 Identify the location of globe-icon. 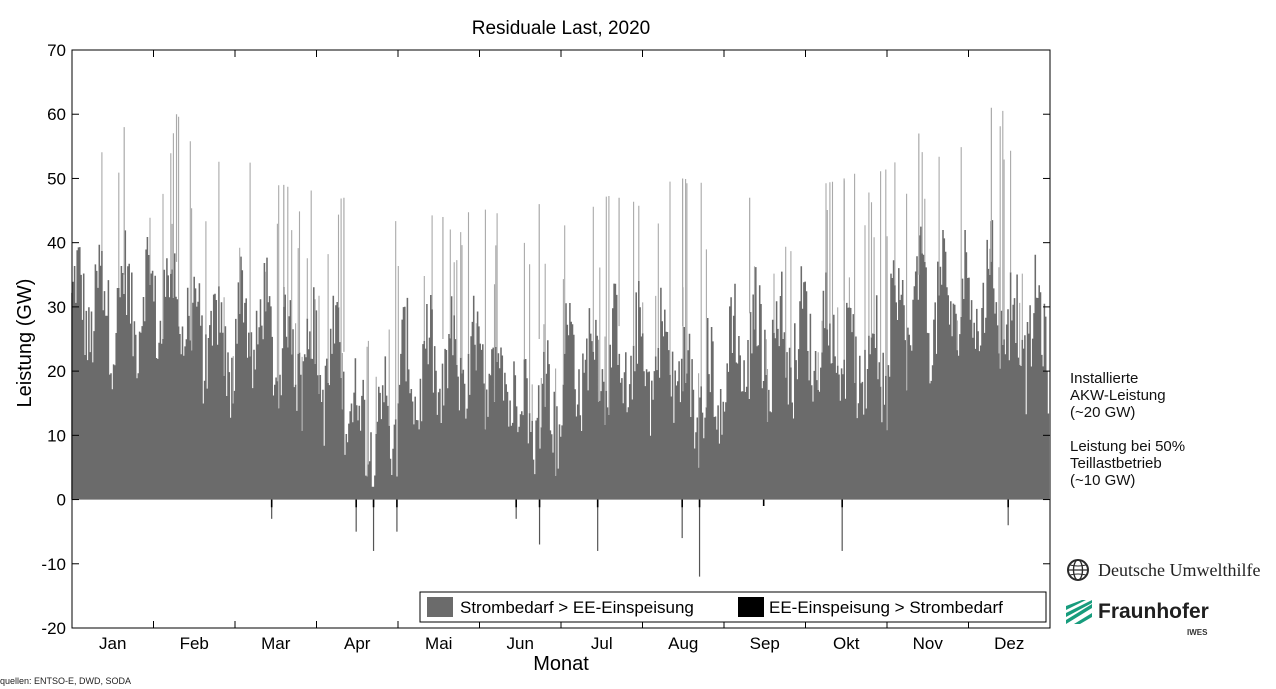
(1078, 570).